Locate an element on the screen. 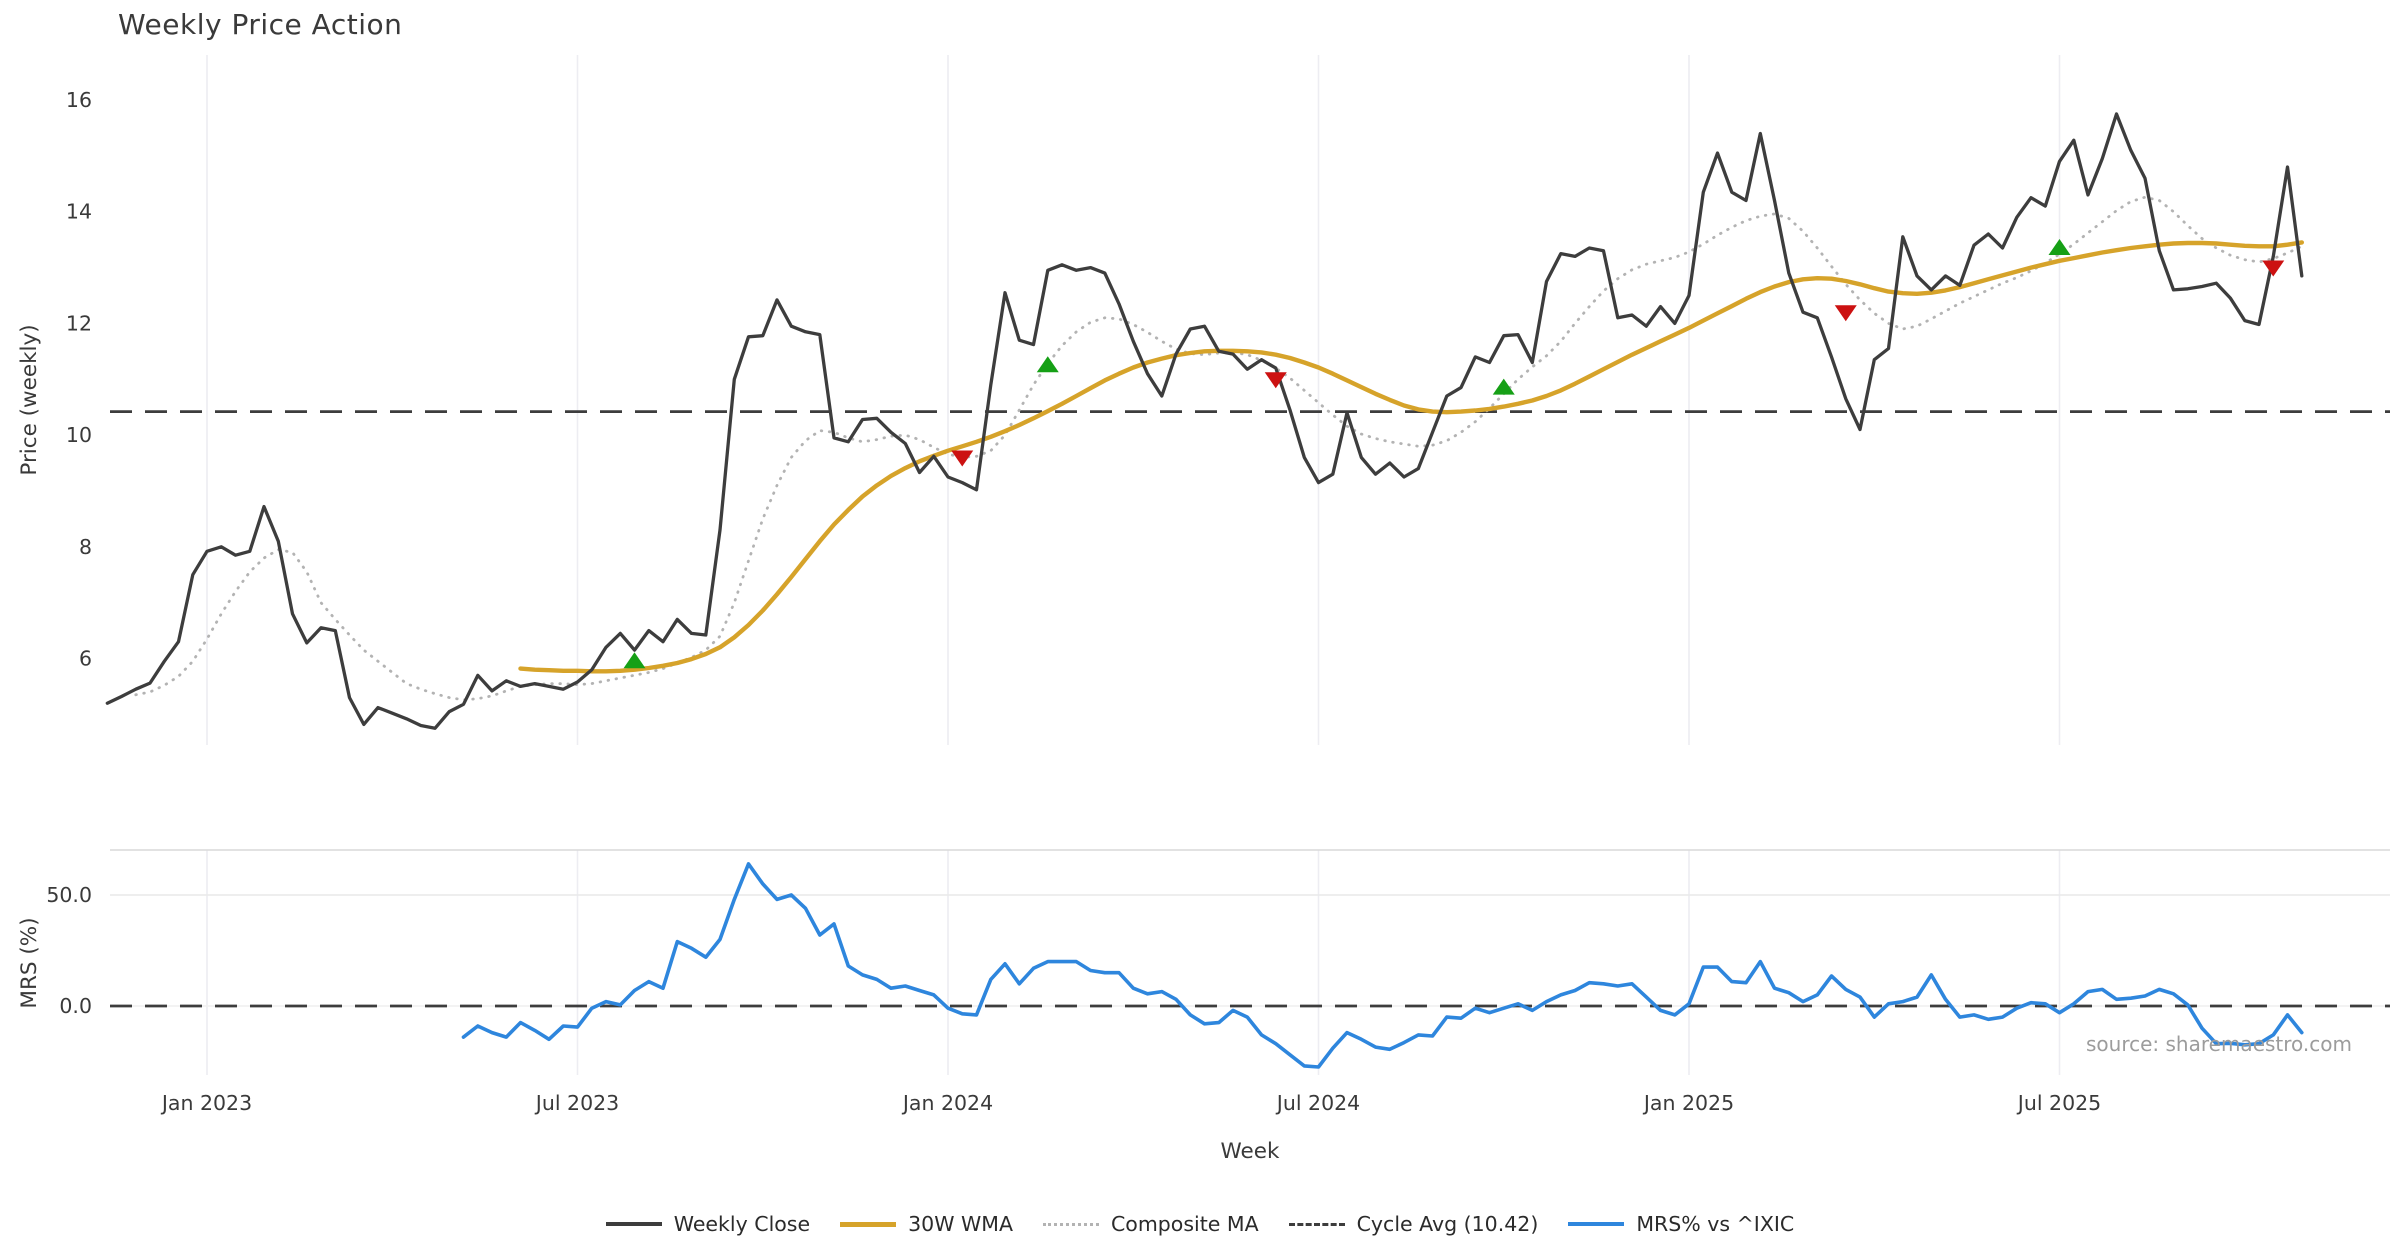 The height and width of the screenshot is (1260, 2400). legend-item: 30W WMA is located at coordinates (926, 1224).